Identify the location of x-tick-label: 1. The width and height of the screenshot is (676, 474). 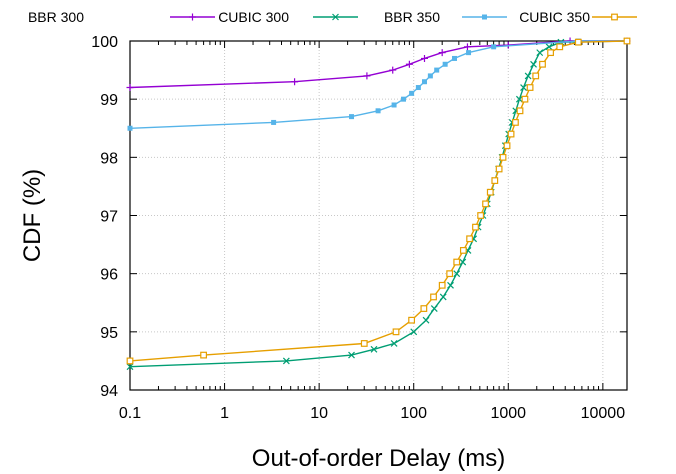
(224, 413).